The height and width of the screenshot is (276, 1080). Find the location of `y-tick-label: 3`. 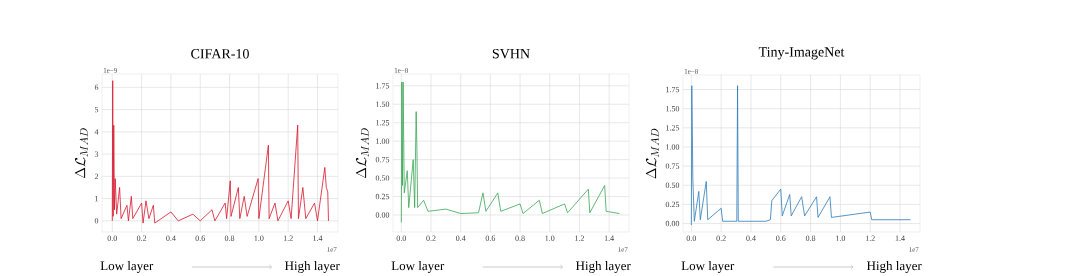

y-tick-label: 3 is located at coordinates (96, 154).